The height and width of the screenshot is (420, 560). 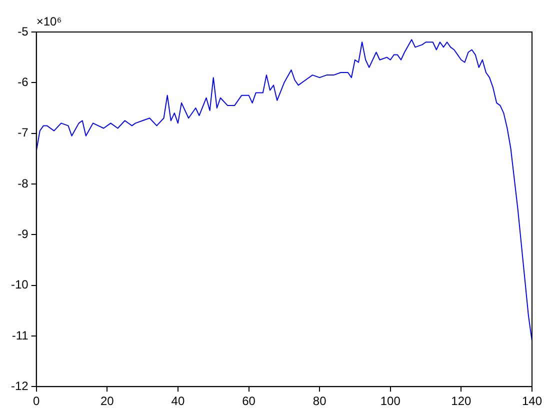 I want to click on x-tick-label: 140, so click(x=532, y=401).